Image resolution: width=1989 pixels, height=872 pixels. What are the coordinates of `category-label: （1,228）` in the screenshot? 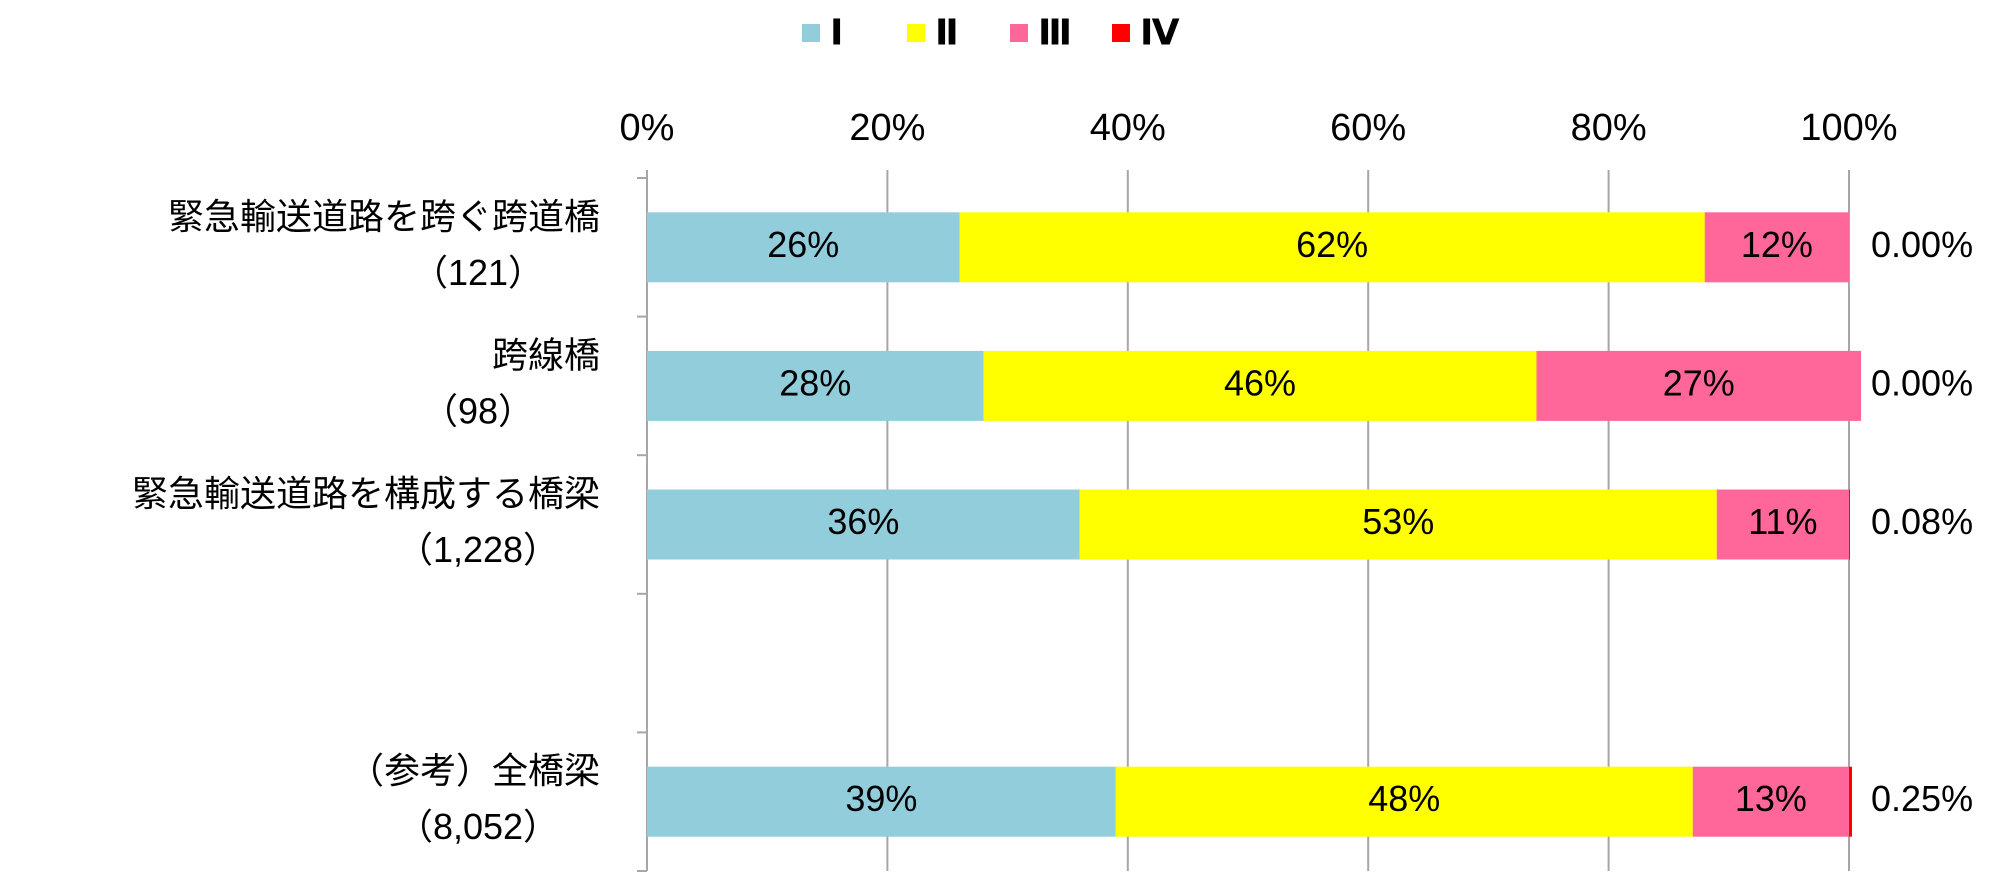 It's located at (478, 549).